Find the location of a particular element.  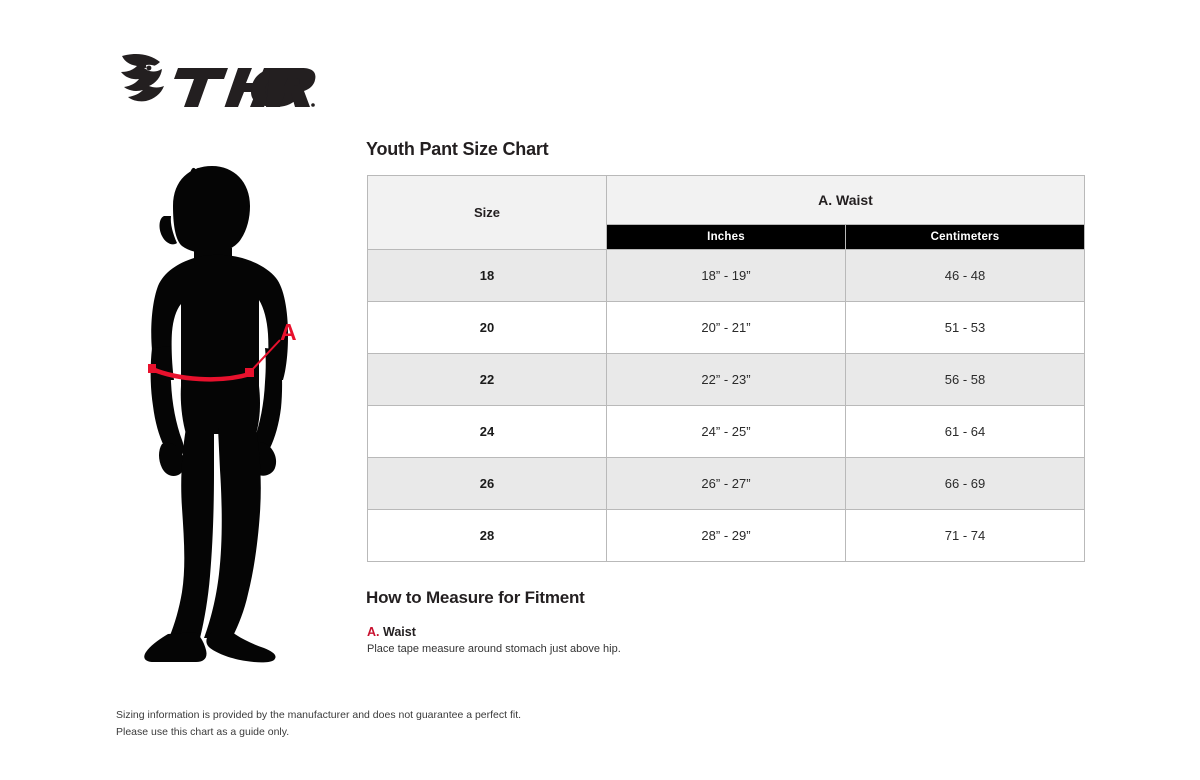

column-header-inches: Inches is located at coordinates (726, 237).